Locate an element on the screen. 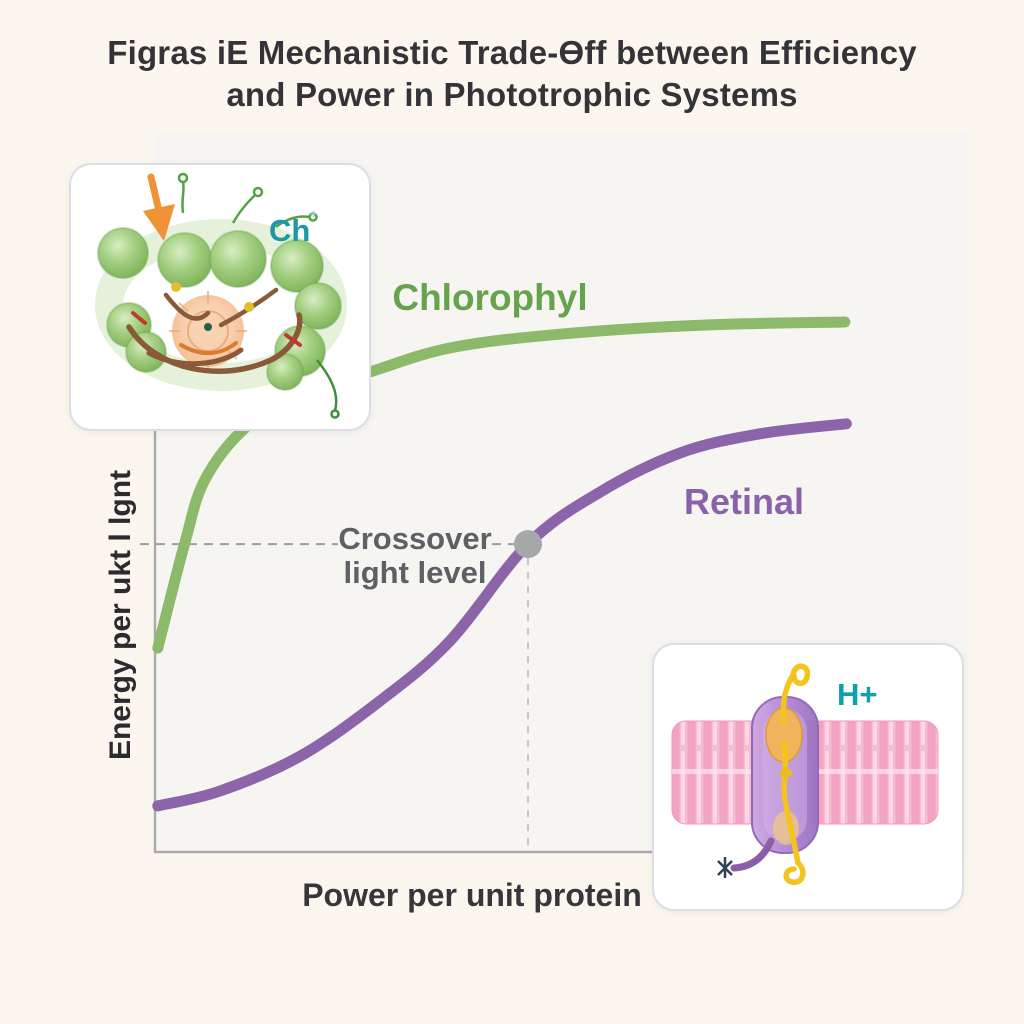 The height and width of the screenshot is (1024, 1024). pigment-blobs is located at coordinates (219, 309).